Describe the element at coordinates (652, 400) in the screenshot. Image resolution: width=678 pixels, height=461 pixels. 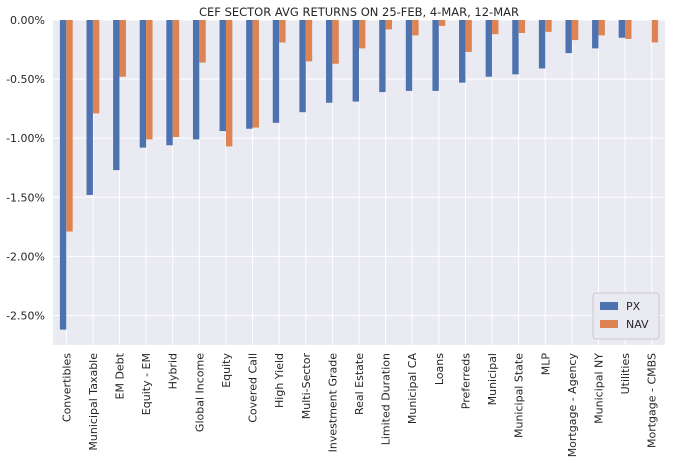
I see `x-tick-label: Mortgage - CMBS` at that location.